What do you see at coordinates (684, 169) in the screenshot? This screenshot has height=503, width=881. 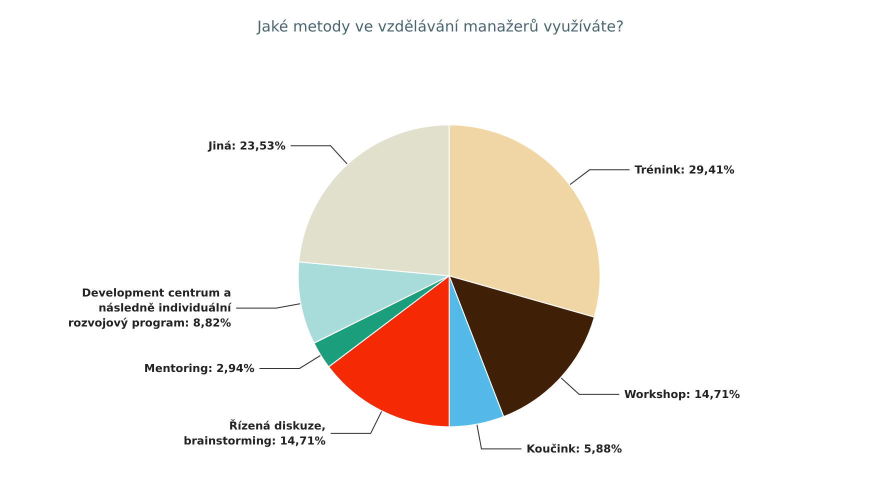 I see `slice-label: Trénink: 29,41%` at bounding box center [684, 169].